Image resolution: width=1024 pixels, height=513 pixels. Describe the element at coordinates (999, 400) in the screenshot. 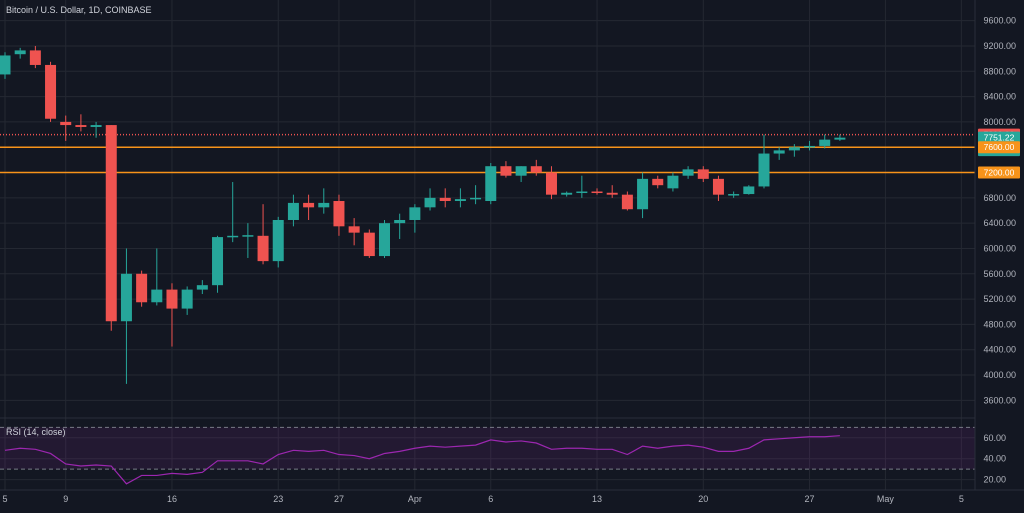

I see `price-tick-label: 3600.00` at that location.